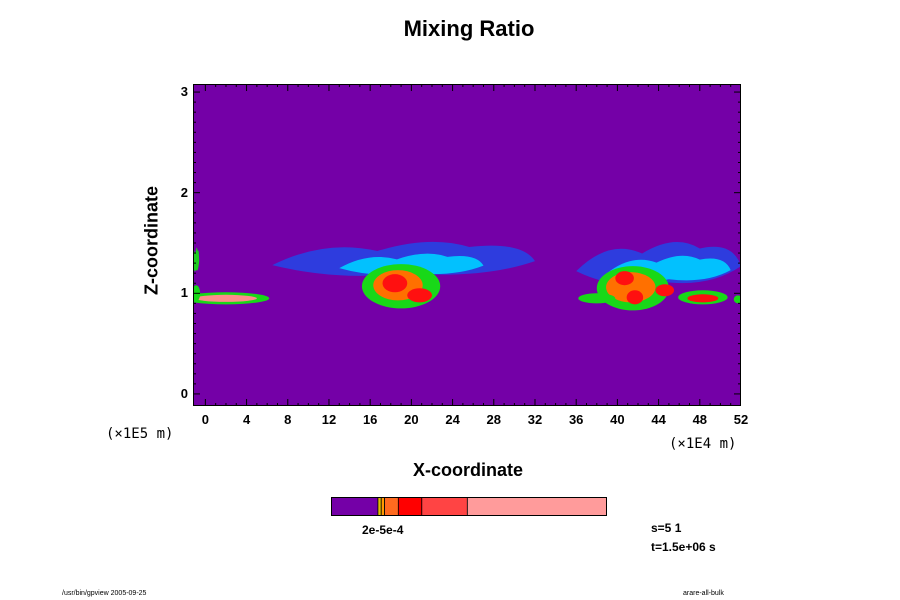 This screenshot has height=600, width=900. What do you see at coordinates (140, 434) in the screenshot?
I see `y-axis-unit: (×1E5 m)` at bounding box center [140, 434].